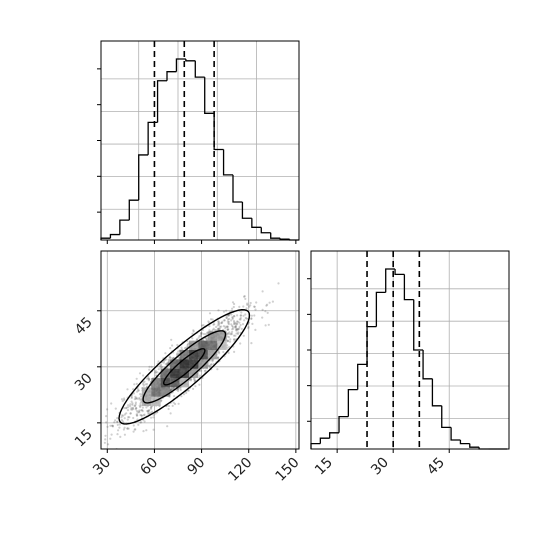 The height and width of the screenshot is (550, 550). I want to click on density-contour-middle, so click(184, 367).